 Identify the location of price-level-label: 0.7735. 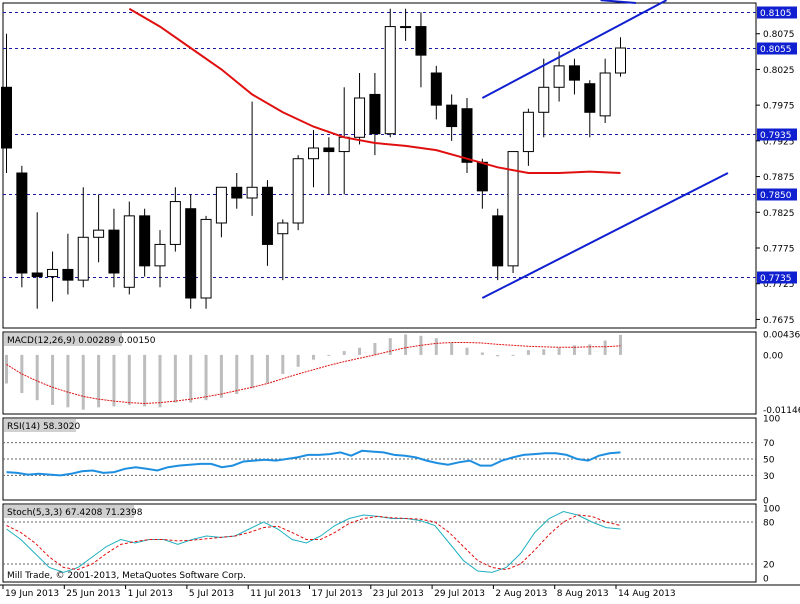
(776, 279).